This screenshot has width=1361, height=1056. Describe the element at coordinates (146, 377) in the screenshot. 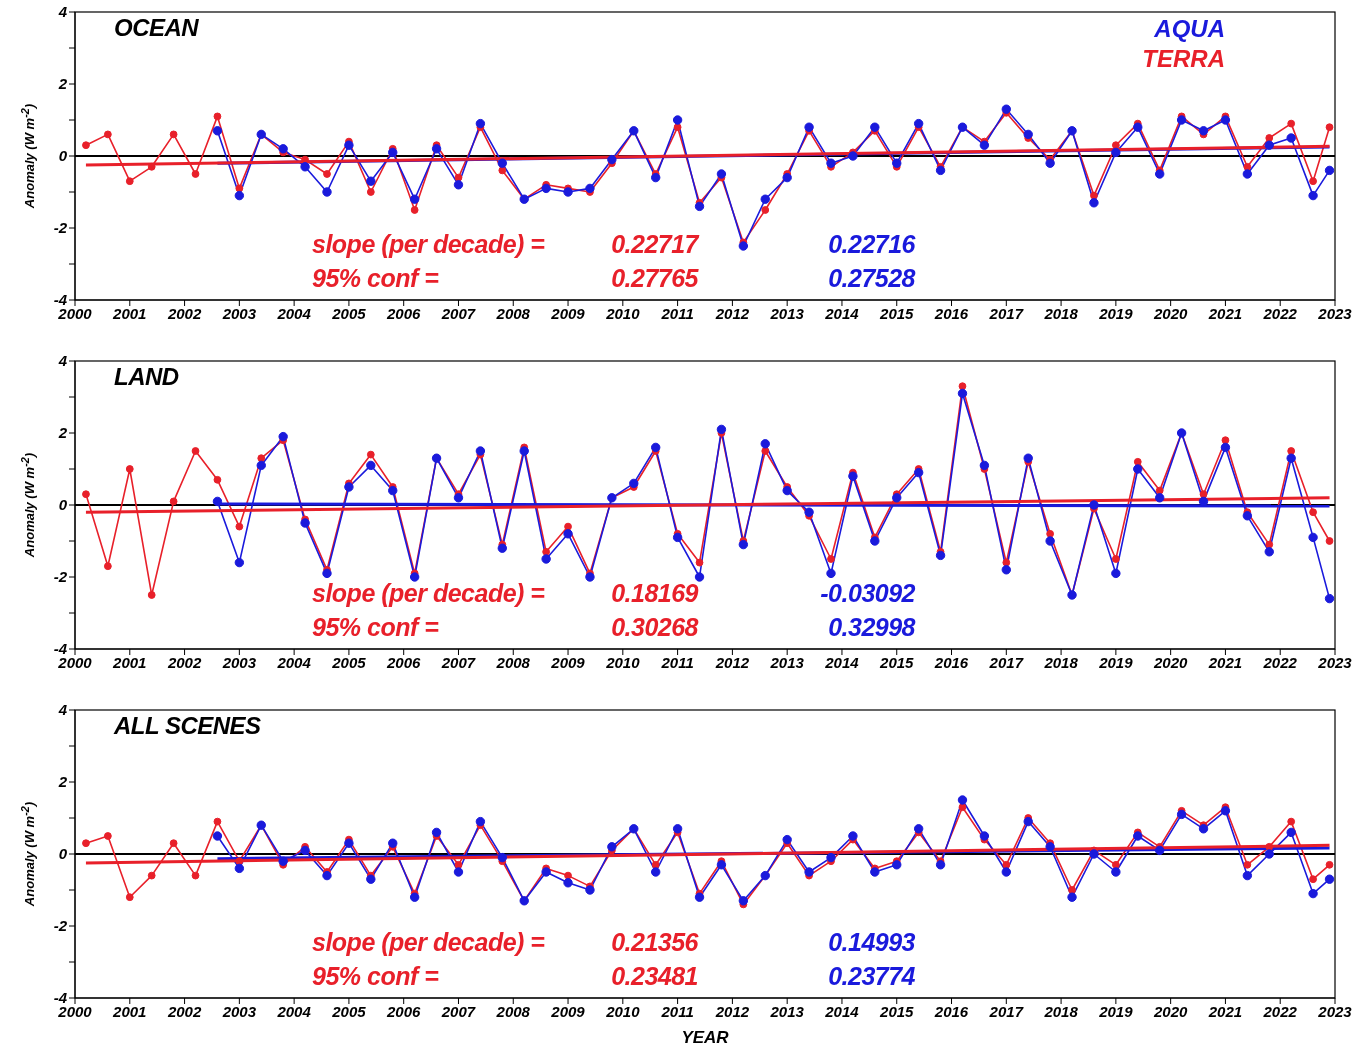

I see `chart-title: LAND` at that location.